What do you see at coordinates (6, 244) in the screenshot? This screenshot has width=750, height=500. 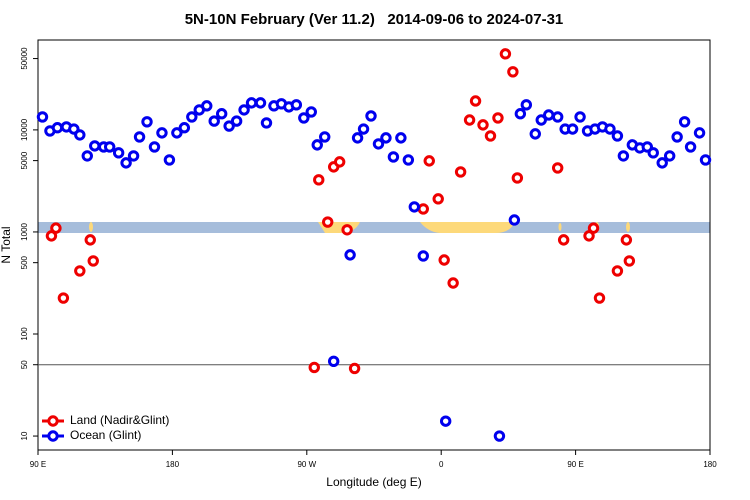 I see `y-axis-label: N Total` at bounding box center [6, 244].